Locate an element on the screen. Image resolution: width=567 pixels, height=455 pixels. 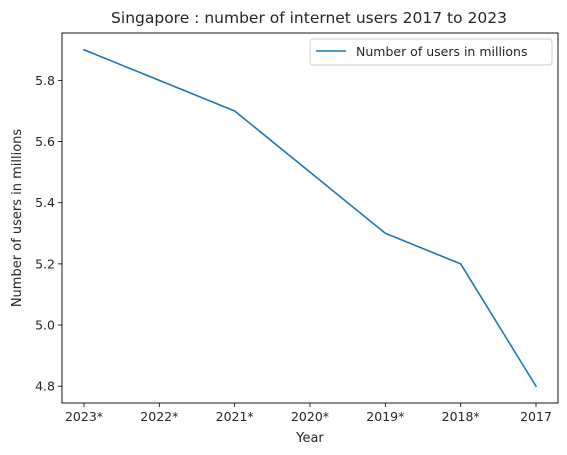
x-tick-label: 2021* is located at coordinates (235, 416).